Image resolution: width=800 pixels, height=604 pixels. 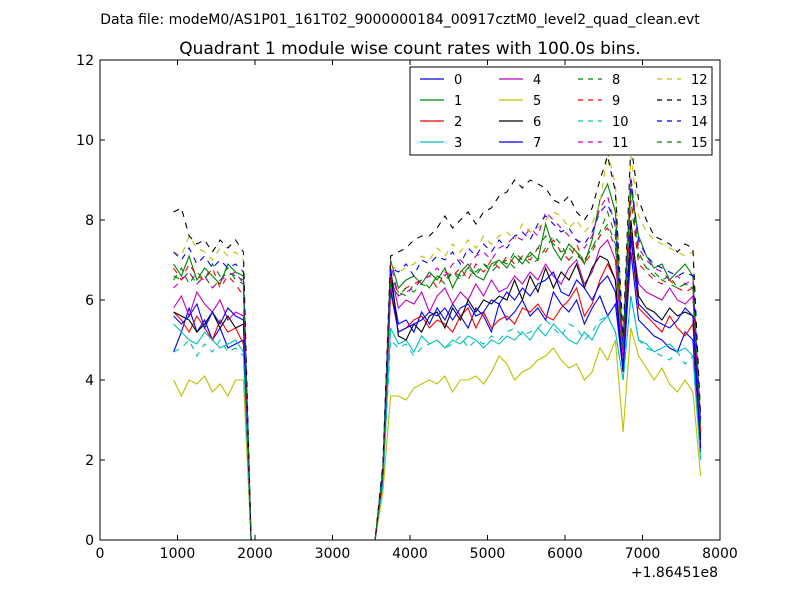 What do you see at coordinates (458, 143) in the screenshot?
I see `legend-label-3: 3` at bounding box center [458, 143].